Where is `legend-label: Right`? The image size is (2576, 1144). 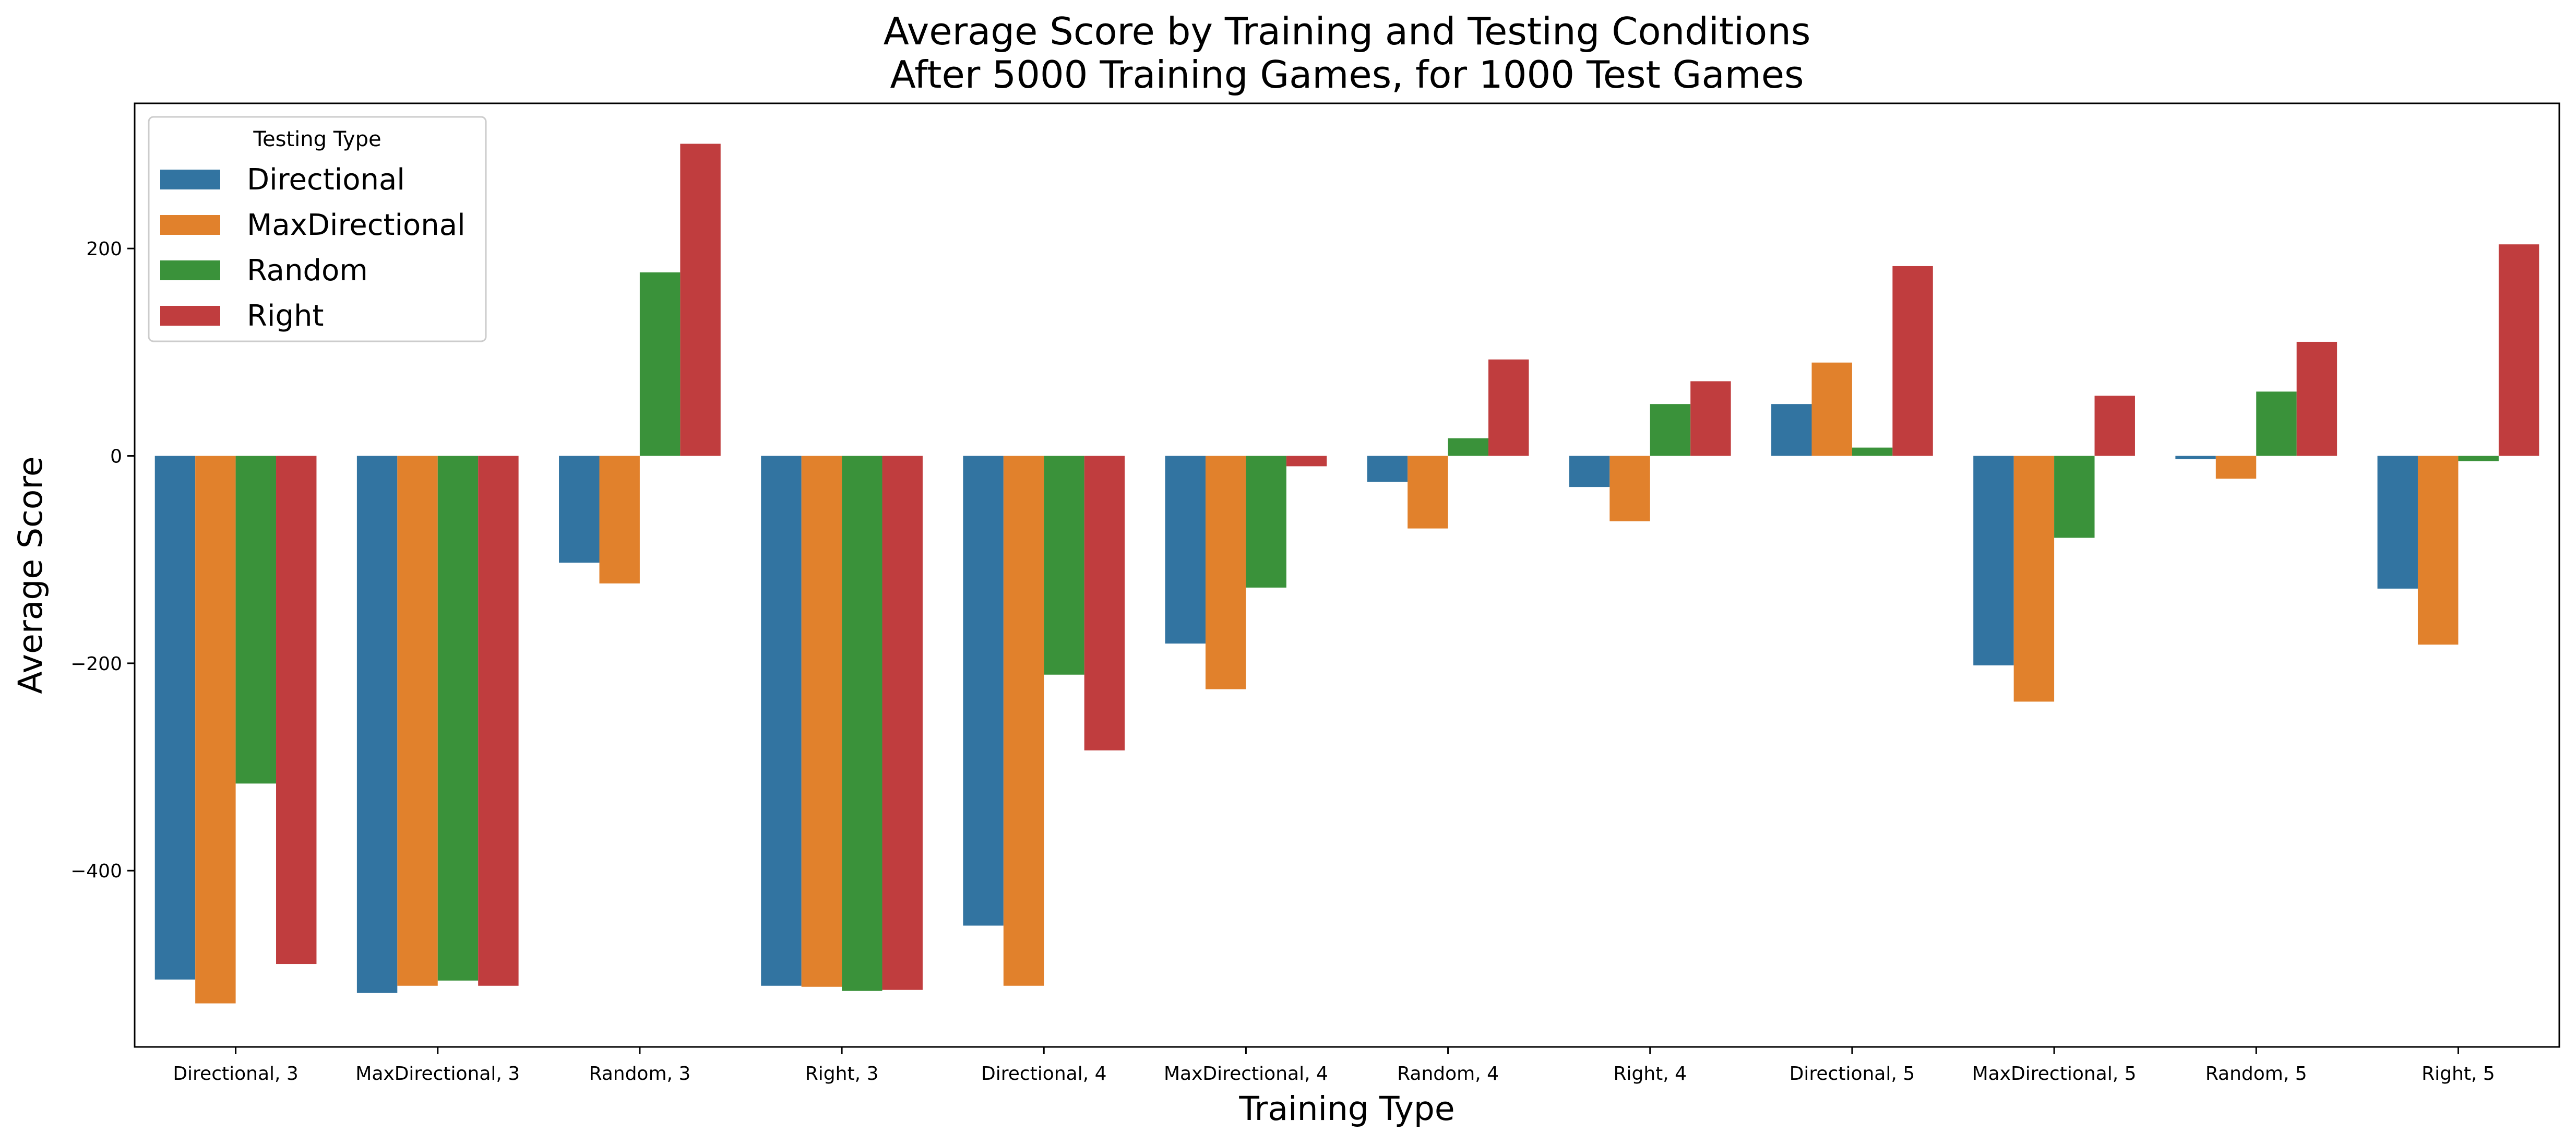 legend-label: Right is located at coordinates (285, 316).